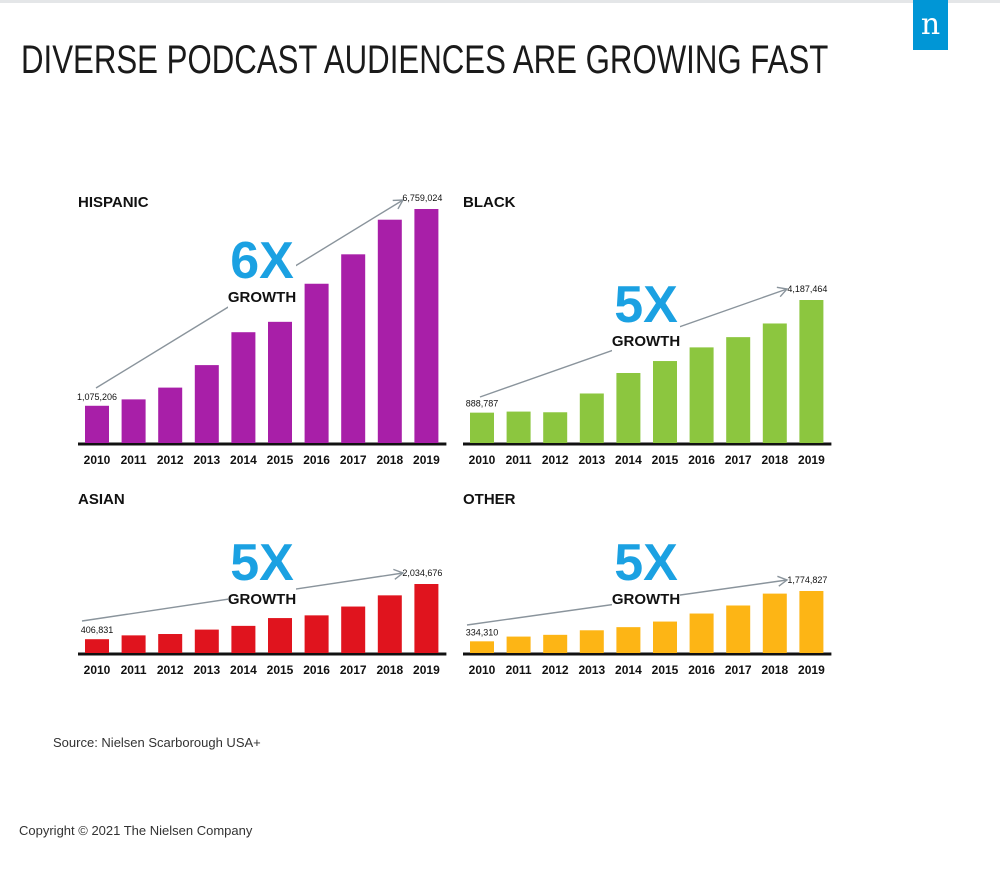 This screenshot has height=886, width=1000. What do you see at coordinates (591, 460) in the screenshot?
I see `year-label-black-2013: 2013` at bounding box center [591, 460].